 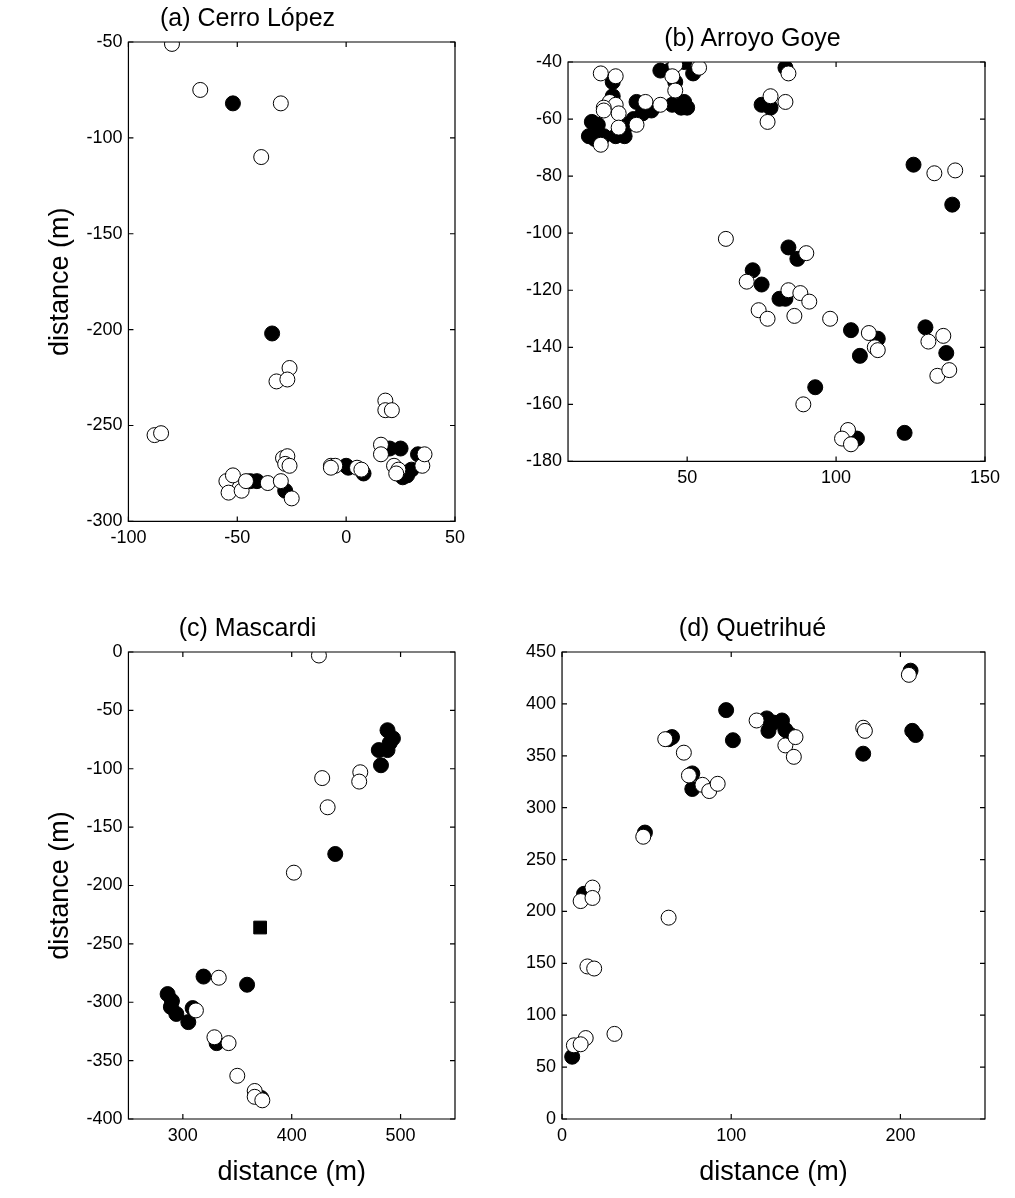 I want to click on y-tick-label: -160, so click(x=544, y=403).